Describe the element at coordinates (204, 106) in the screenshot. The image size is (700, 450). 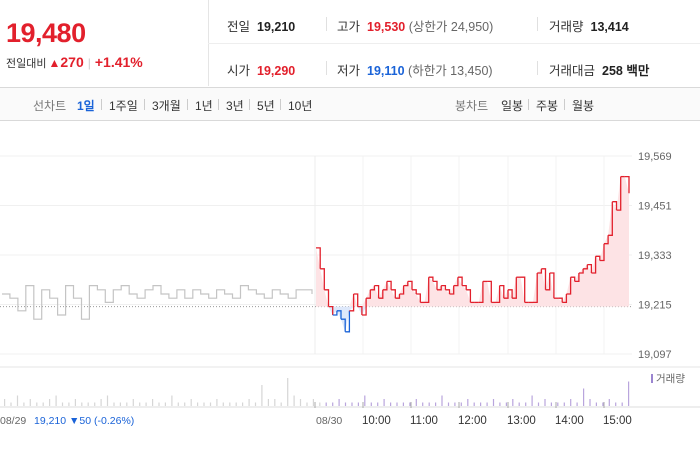
I see `tab-1y: 1년` at that location.